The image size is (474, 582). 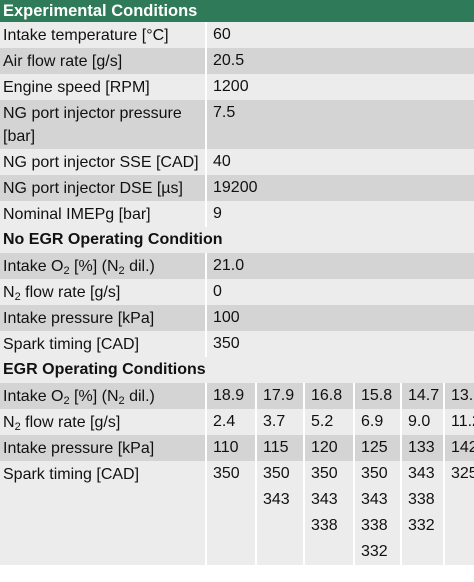 I want to click on value-cell: 21.0, so click(x=339, y=266).